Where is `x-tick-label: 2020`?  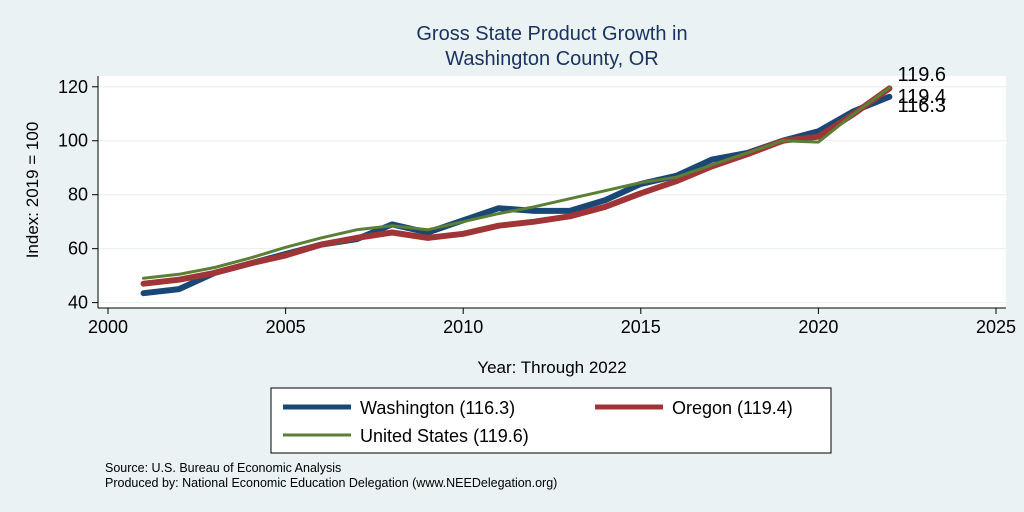 x-tick-label: 2020 is located at coordinates (818, 327).